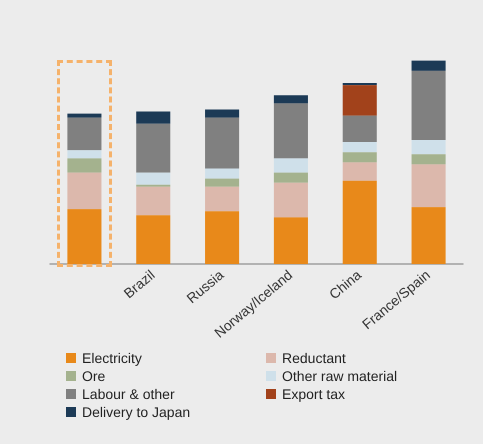 This screenshot has height=444, width=483. I want to click on legend-label: Reductant, so click(314, 358).